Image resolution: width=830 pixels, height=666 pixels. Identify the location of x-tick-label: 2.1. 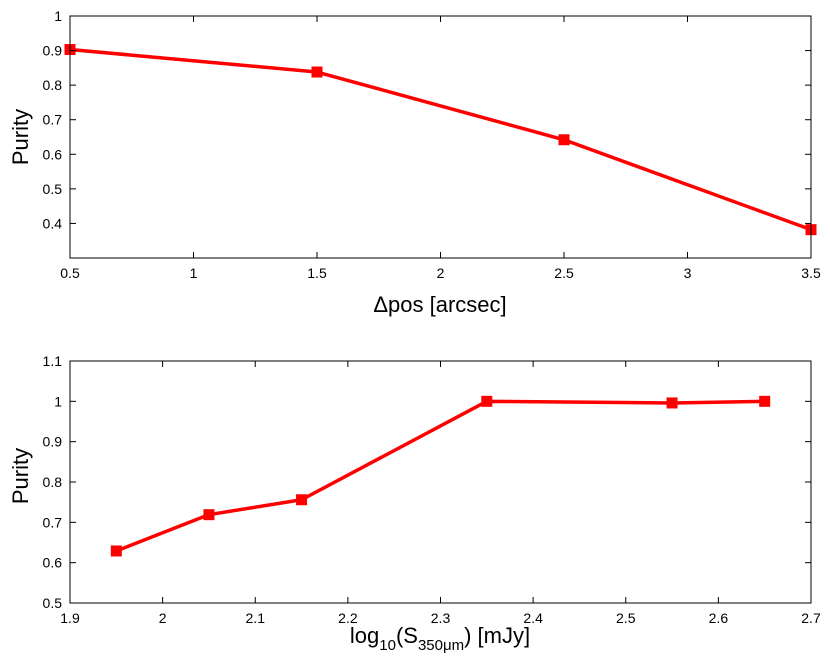
(256, 618).